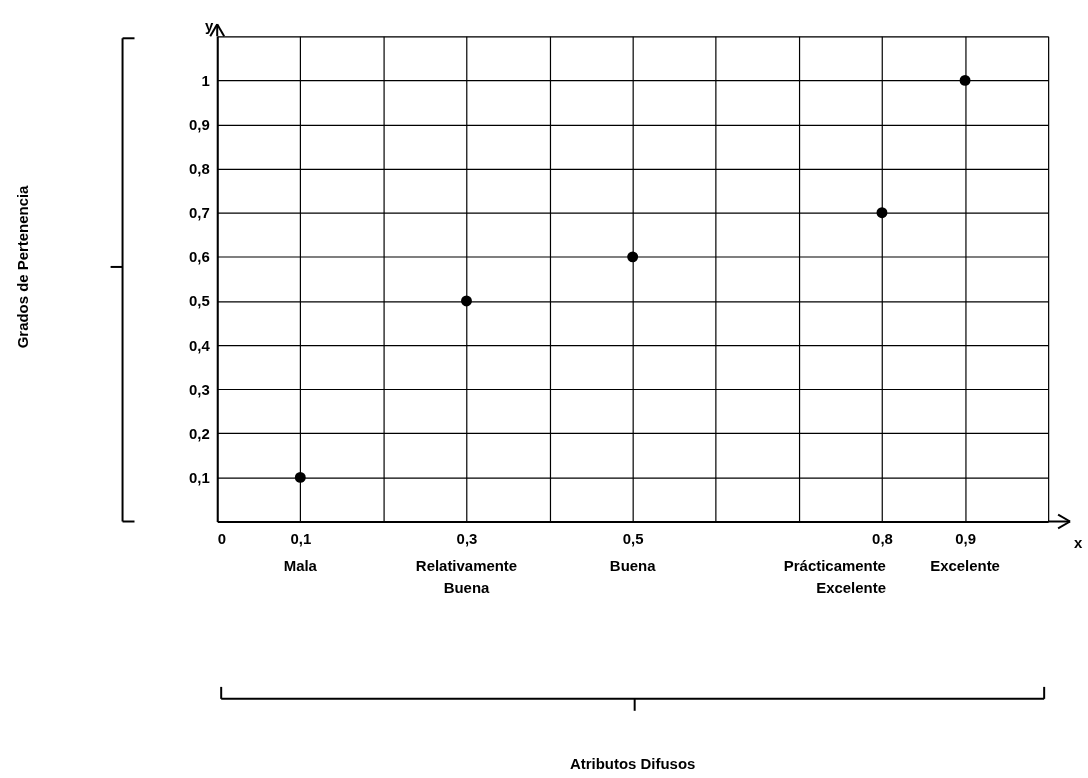  Describe the element at coordinates (199, 213) in the screenshot. I see `y-tick-label: 0,7` at that location.